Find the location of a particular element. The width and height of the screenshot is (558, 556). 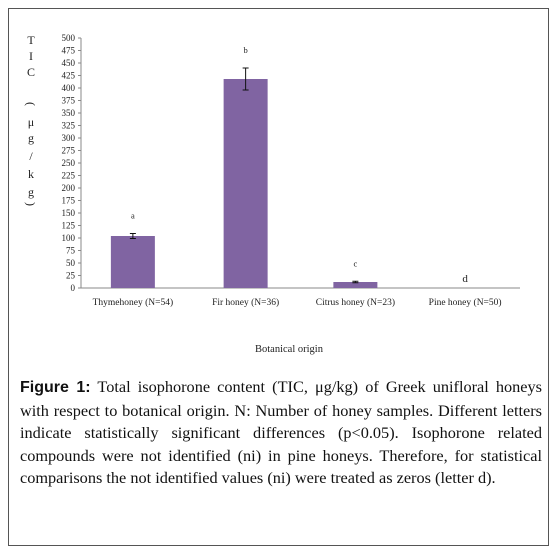

y-tick-label: 50 is located at coordinates (71, 263).